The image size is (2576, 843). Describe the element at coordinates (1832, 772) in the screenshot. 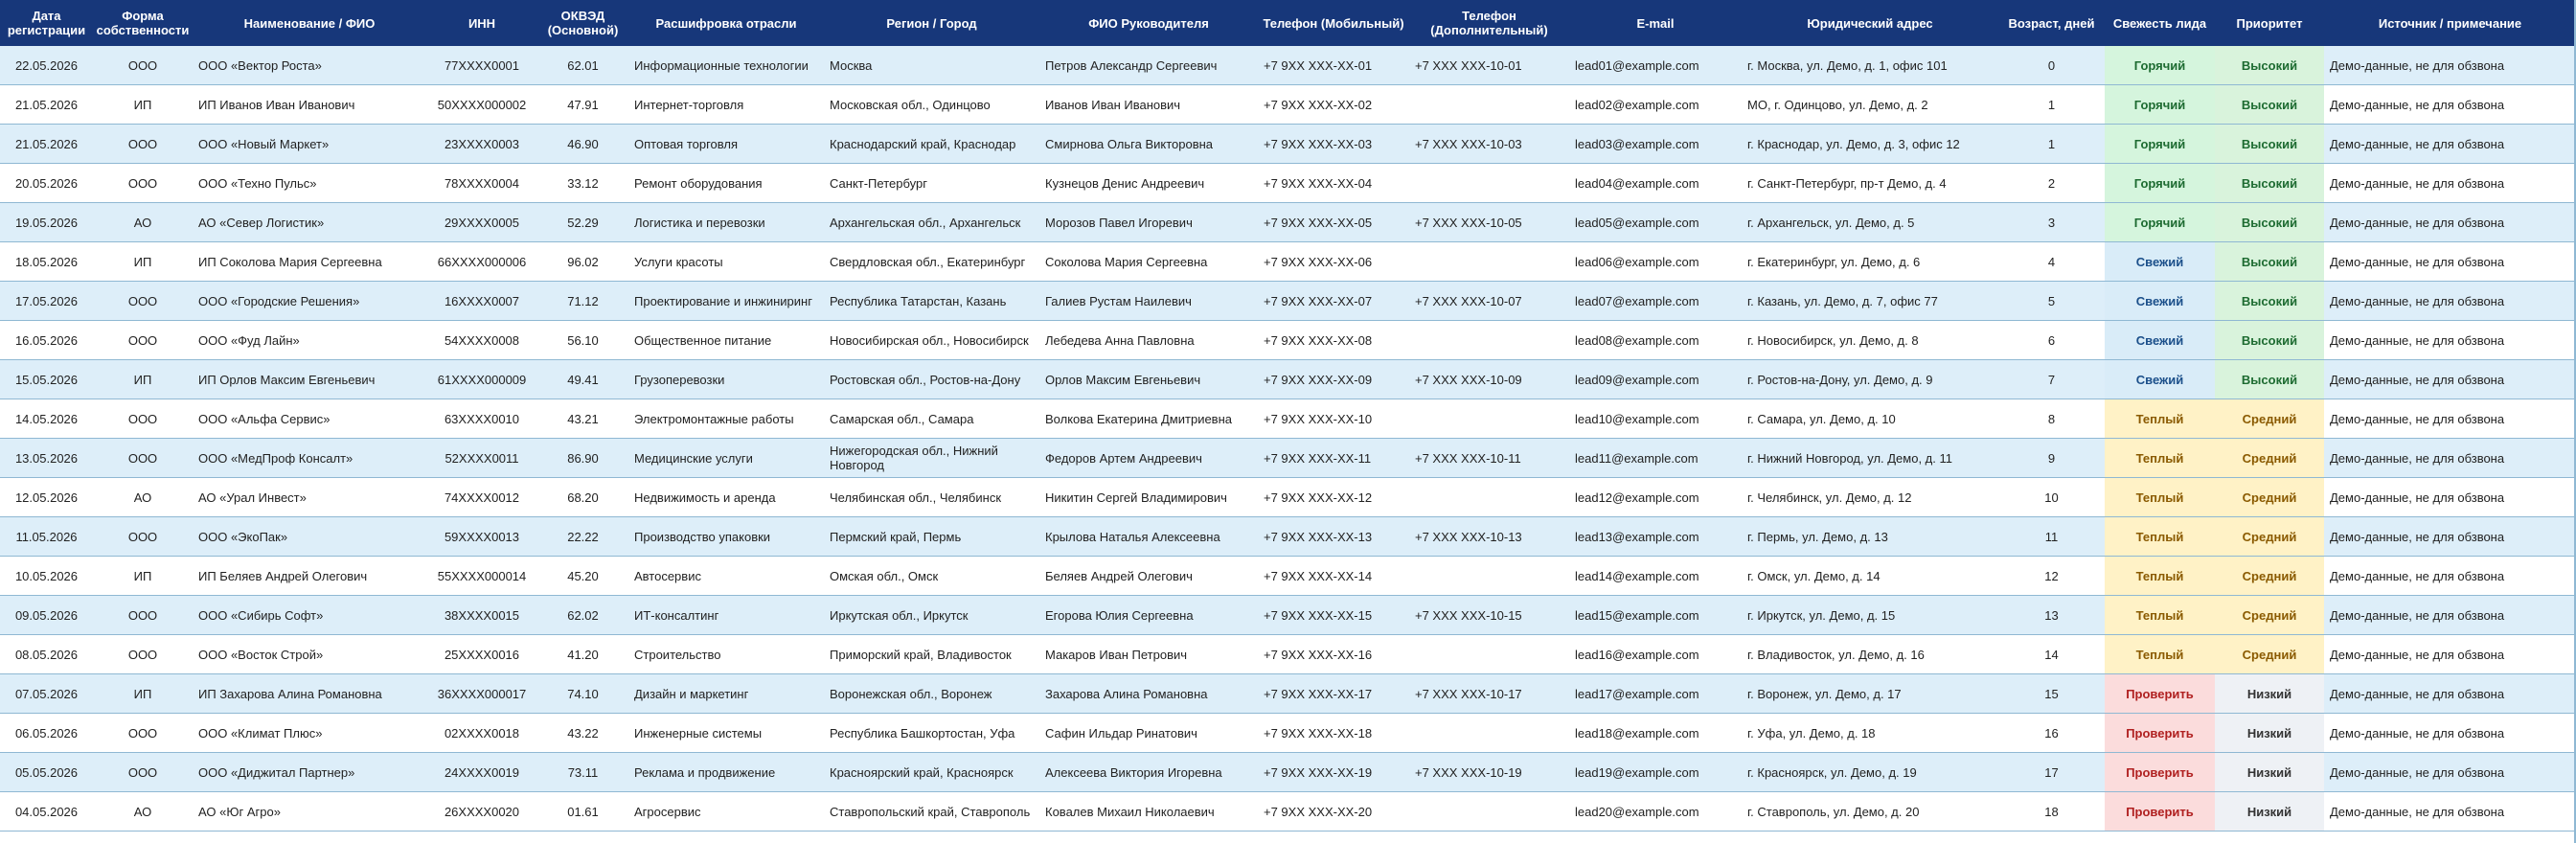

I see `cell-legal-address: г. Красноярск, ул. Демо, д. 19` at that location.